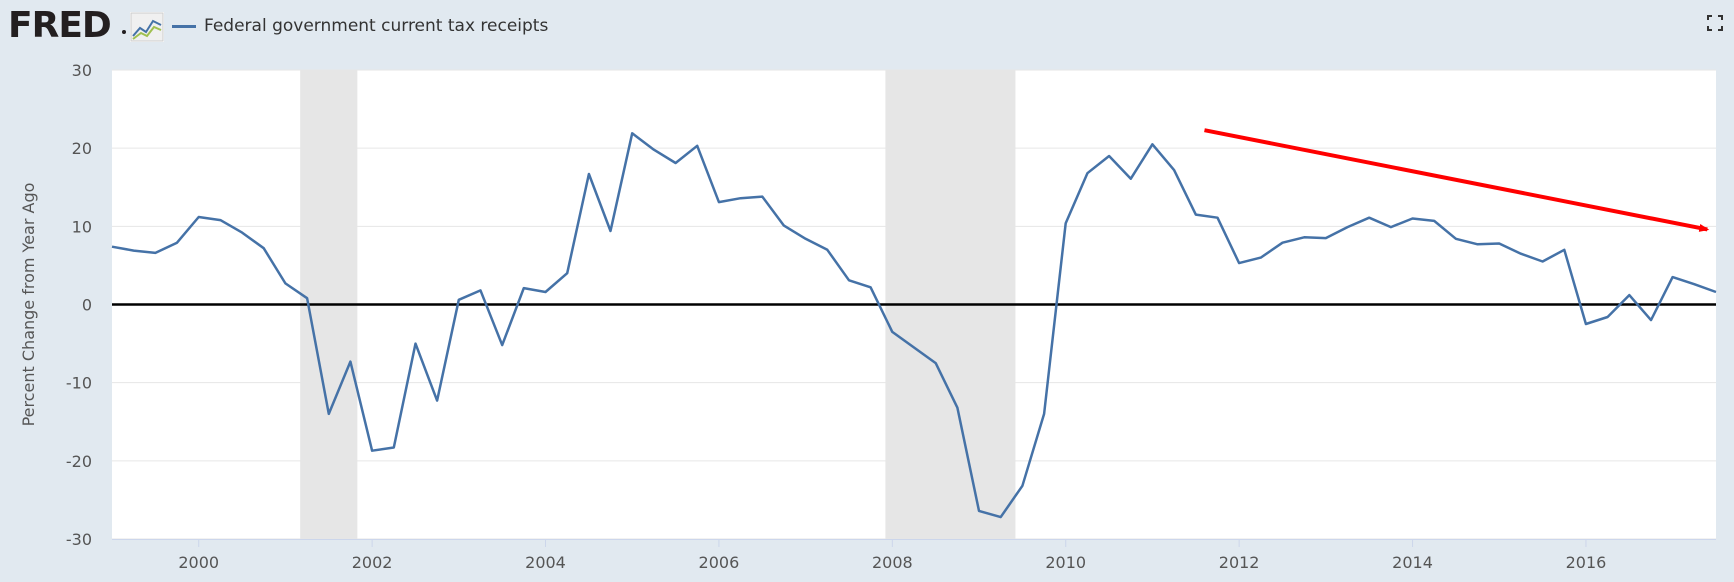 The height and width of the screenshot is (582, 1734). I want to click on annotation-arrow, so click(1457, 180).